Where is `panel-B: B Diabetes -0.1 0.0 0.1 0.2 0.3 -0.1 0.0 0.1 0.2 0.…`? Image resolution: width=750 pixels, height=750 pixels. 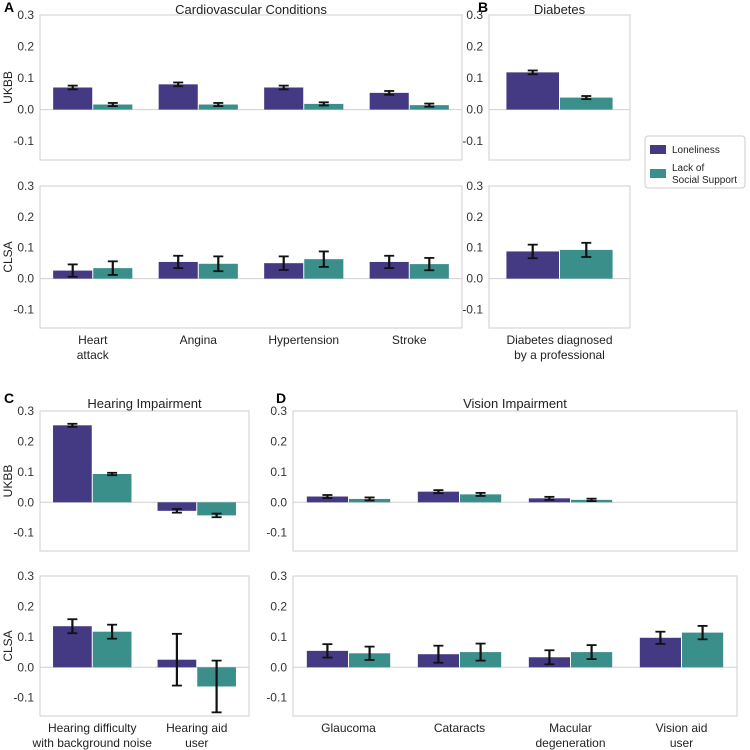 panel-B: B Diabetes -0.1 0.0 0.1 0.2 0.3 -0.1 0.0 0.1 0.2 0.… is located at coordinates (546, 181).